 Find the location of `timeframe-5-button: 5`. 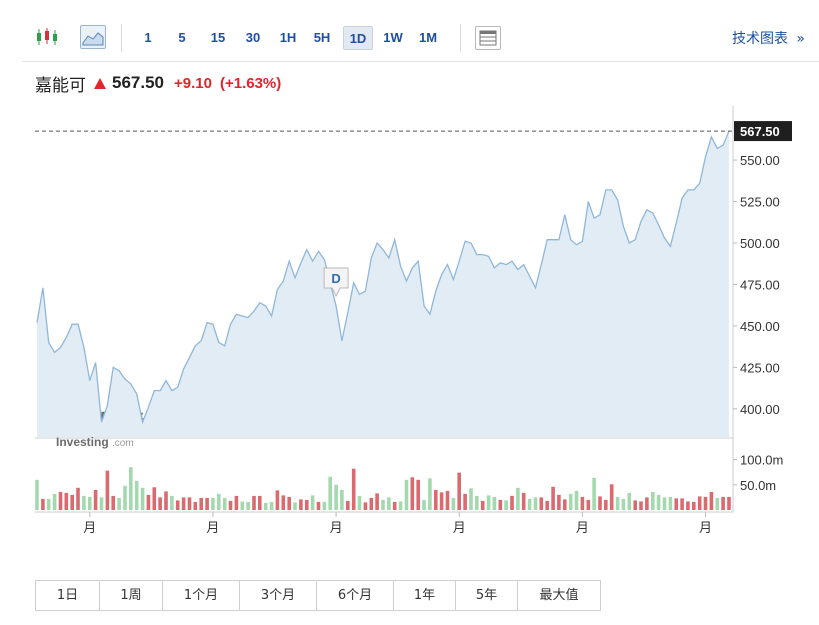

timeframe-5-button: 5 is located at coordinates (182, 37).